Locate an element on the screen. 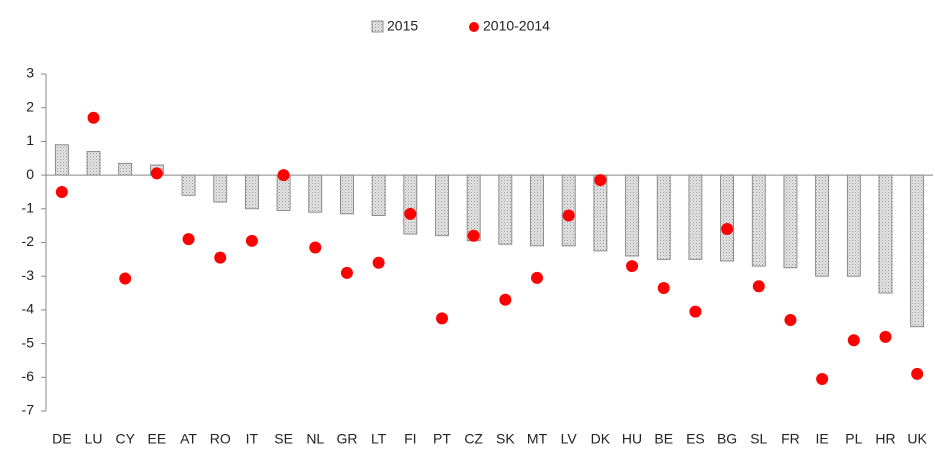 This screenshot has height=449, width=935. x-tick-label: PT is located at coordinates (442, 439).